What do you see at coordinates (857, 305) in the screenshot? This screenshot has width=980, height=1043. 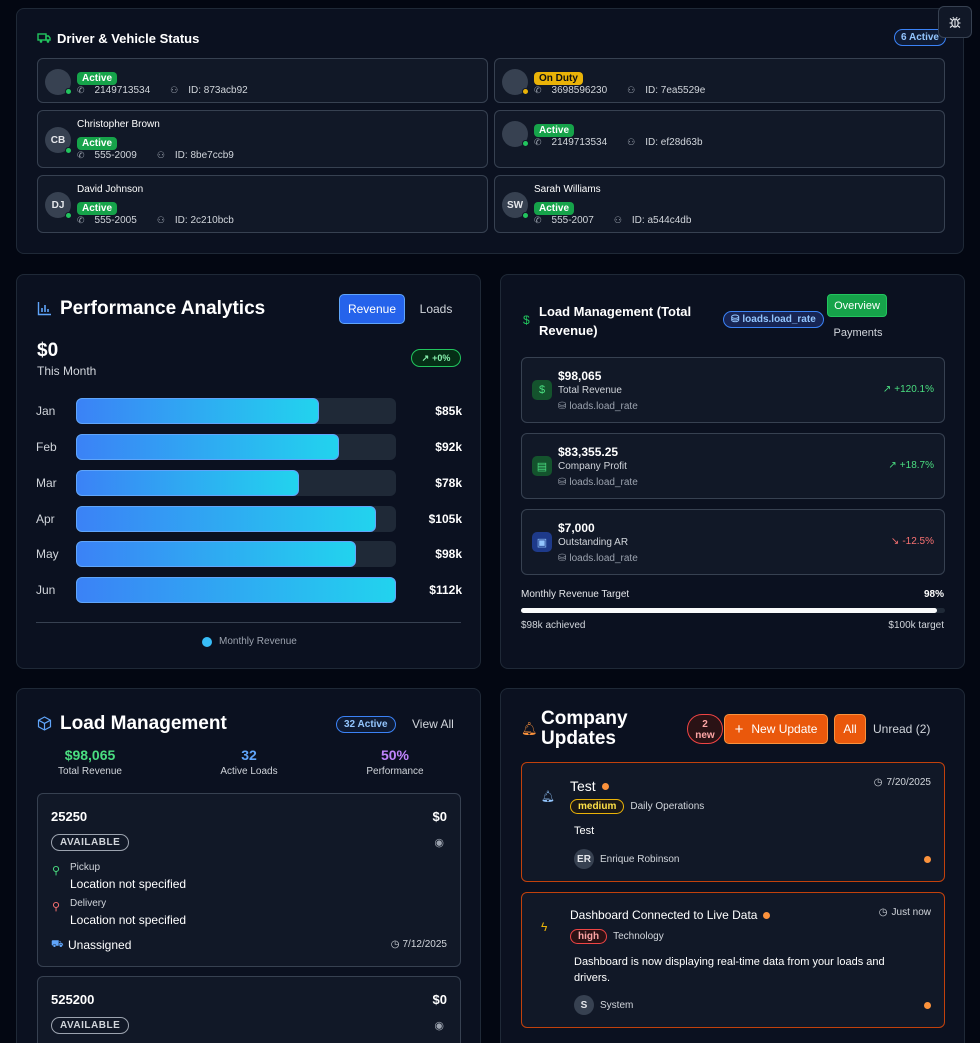 I see `tab-overview: Overview` at bounding box center [857, 305].